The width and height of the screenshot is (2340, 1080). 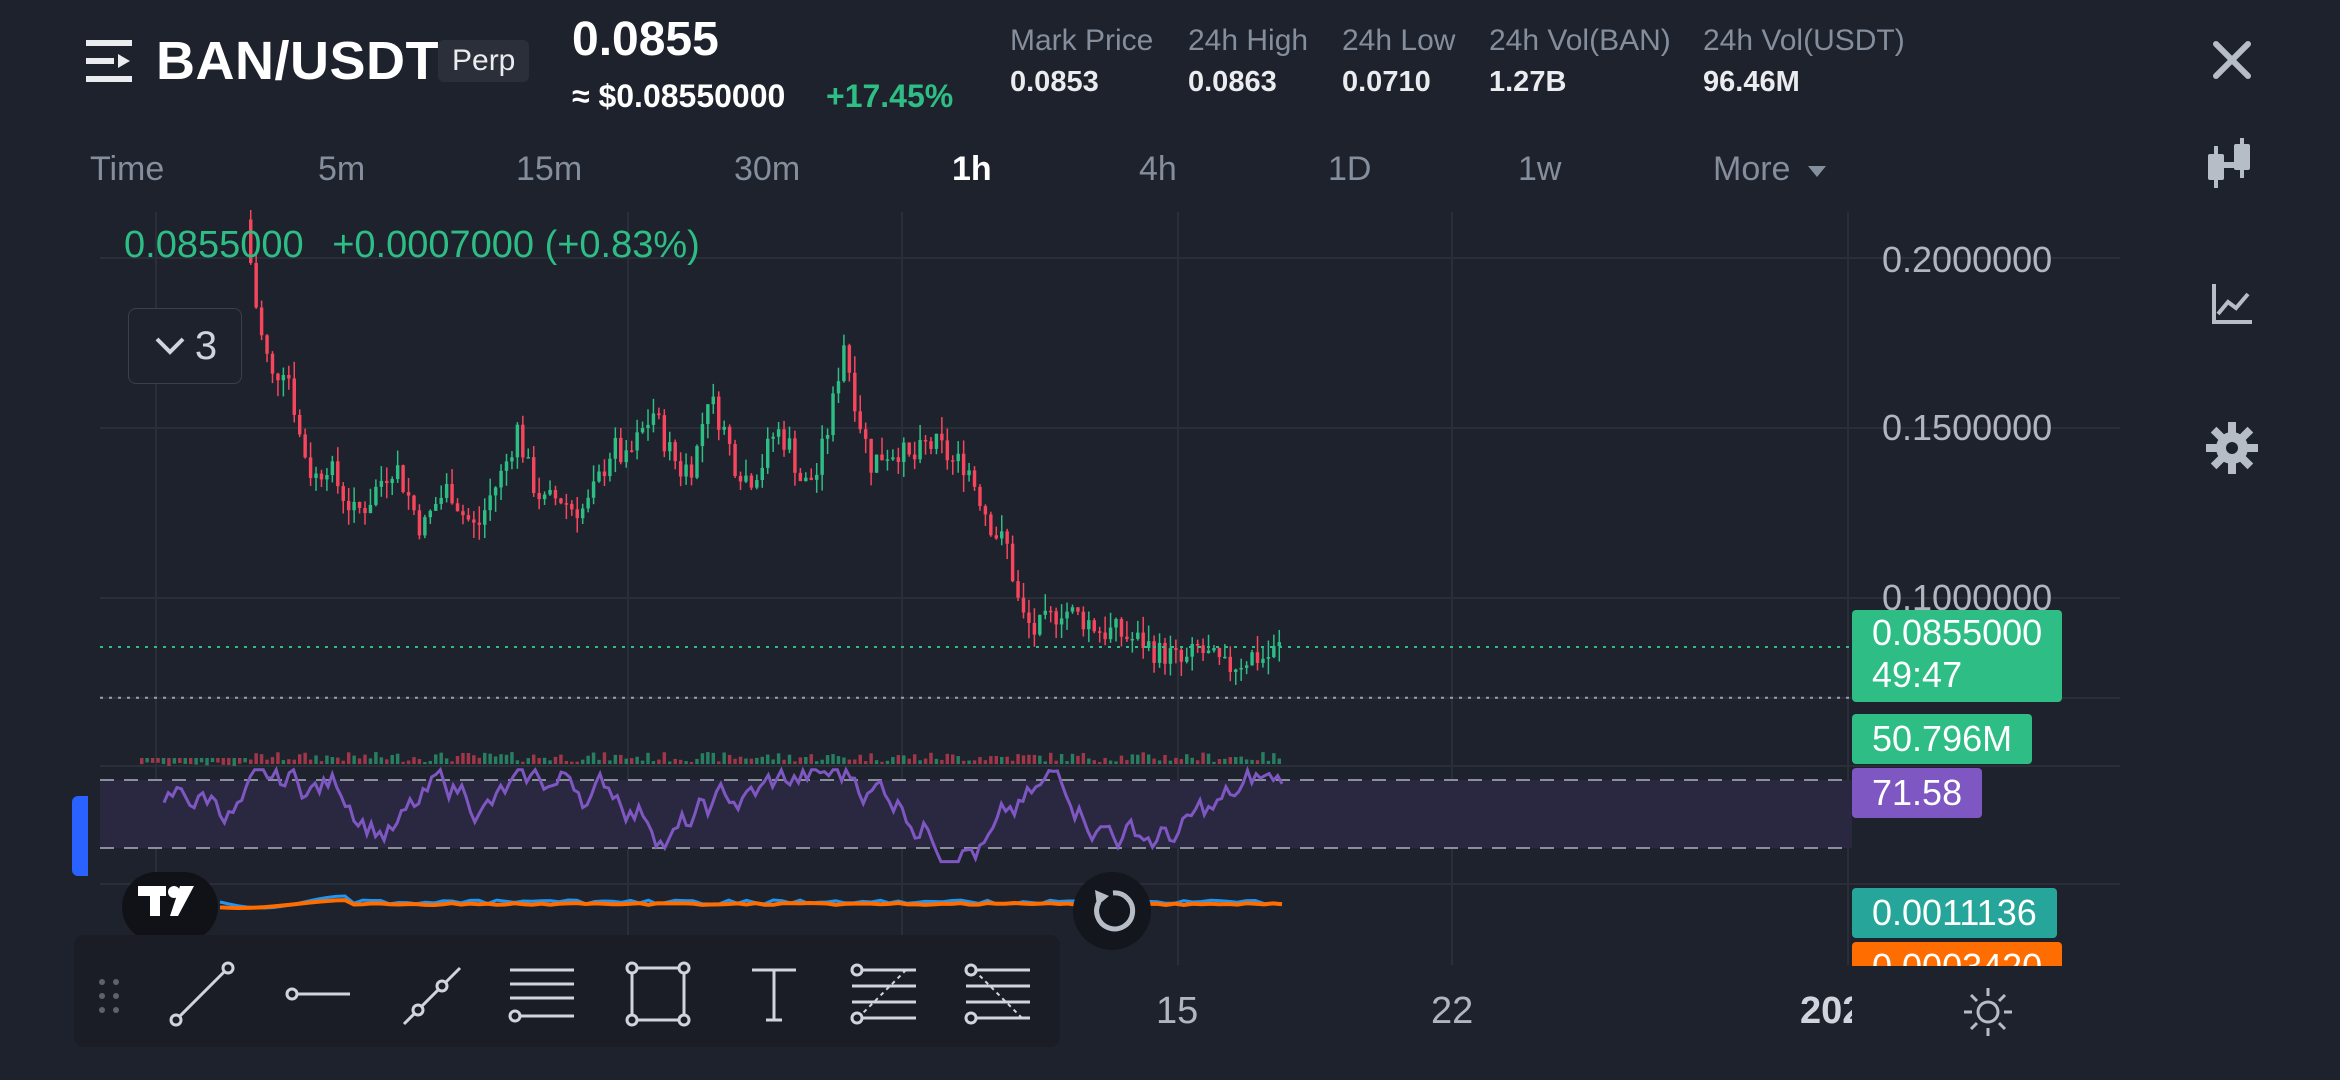 What do you see at coordinates (1350, 169) in the screenshot?
I see `tab-1d: 1D` at bounding box center [1350, 169].